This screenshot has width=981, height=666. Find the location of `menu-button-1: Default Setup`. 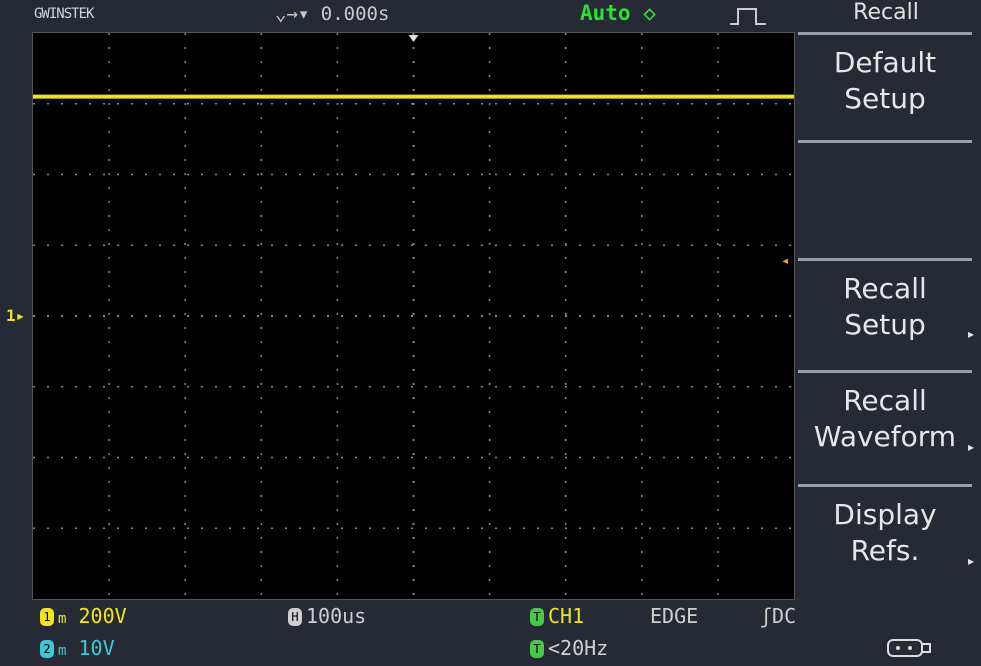

menu-button-1: Default Setup is located at coordinates (885, 86).